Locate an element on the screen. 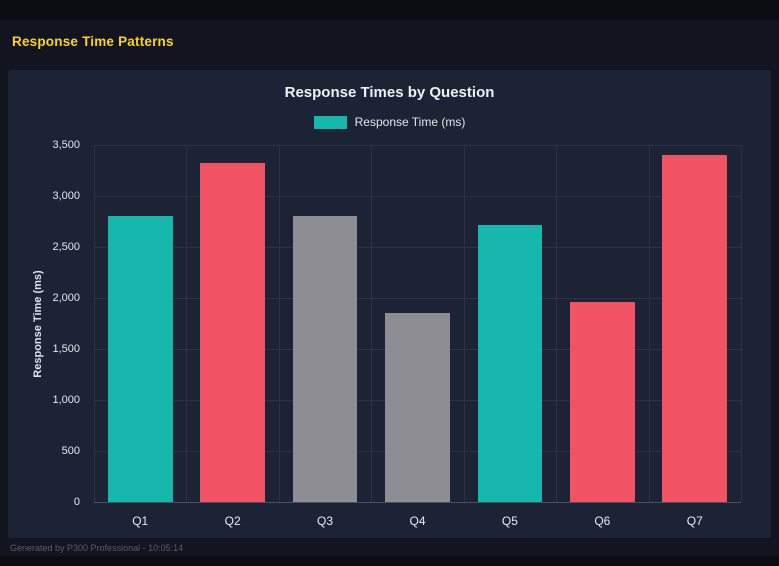  bar-q7 is located at coordinates (695, 328).